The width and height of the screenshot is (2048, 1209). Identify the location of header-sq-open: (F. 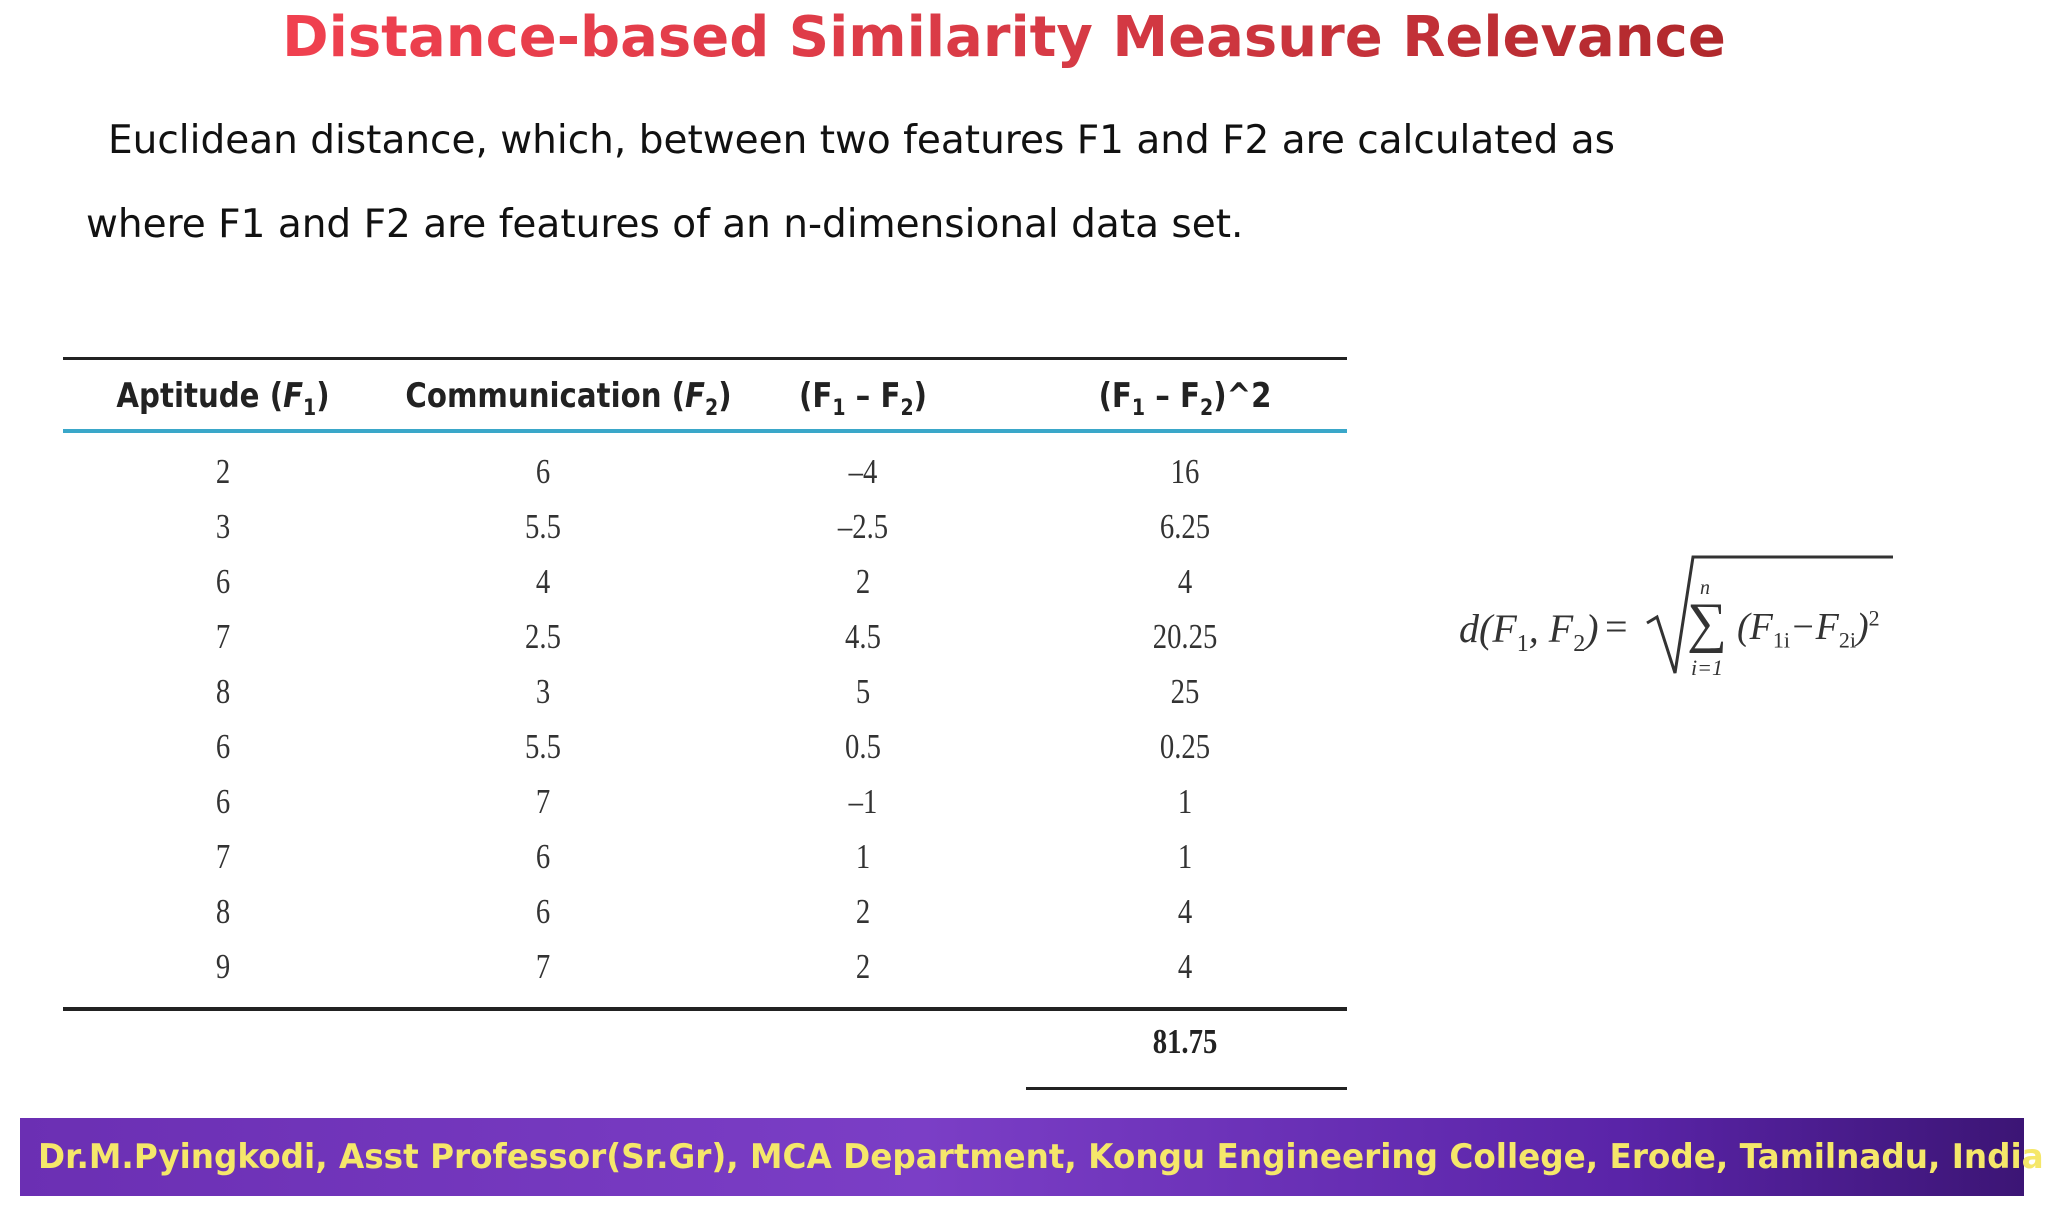
(1115, 396).